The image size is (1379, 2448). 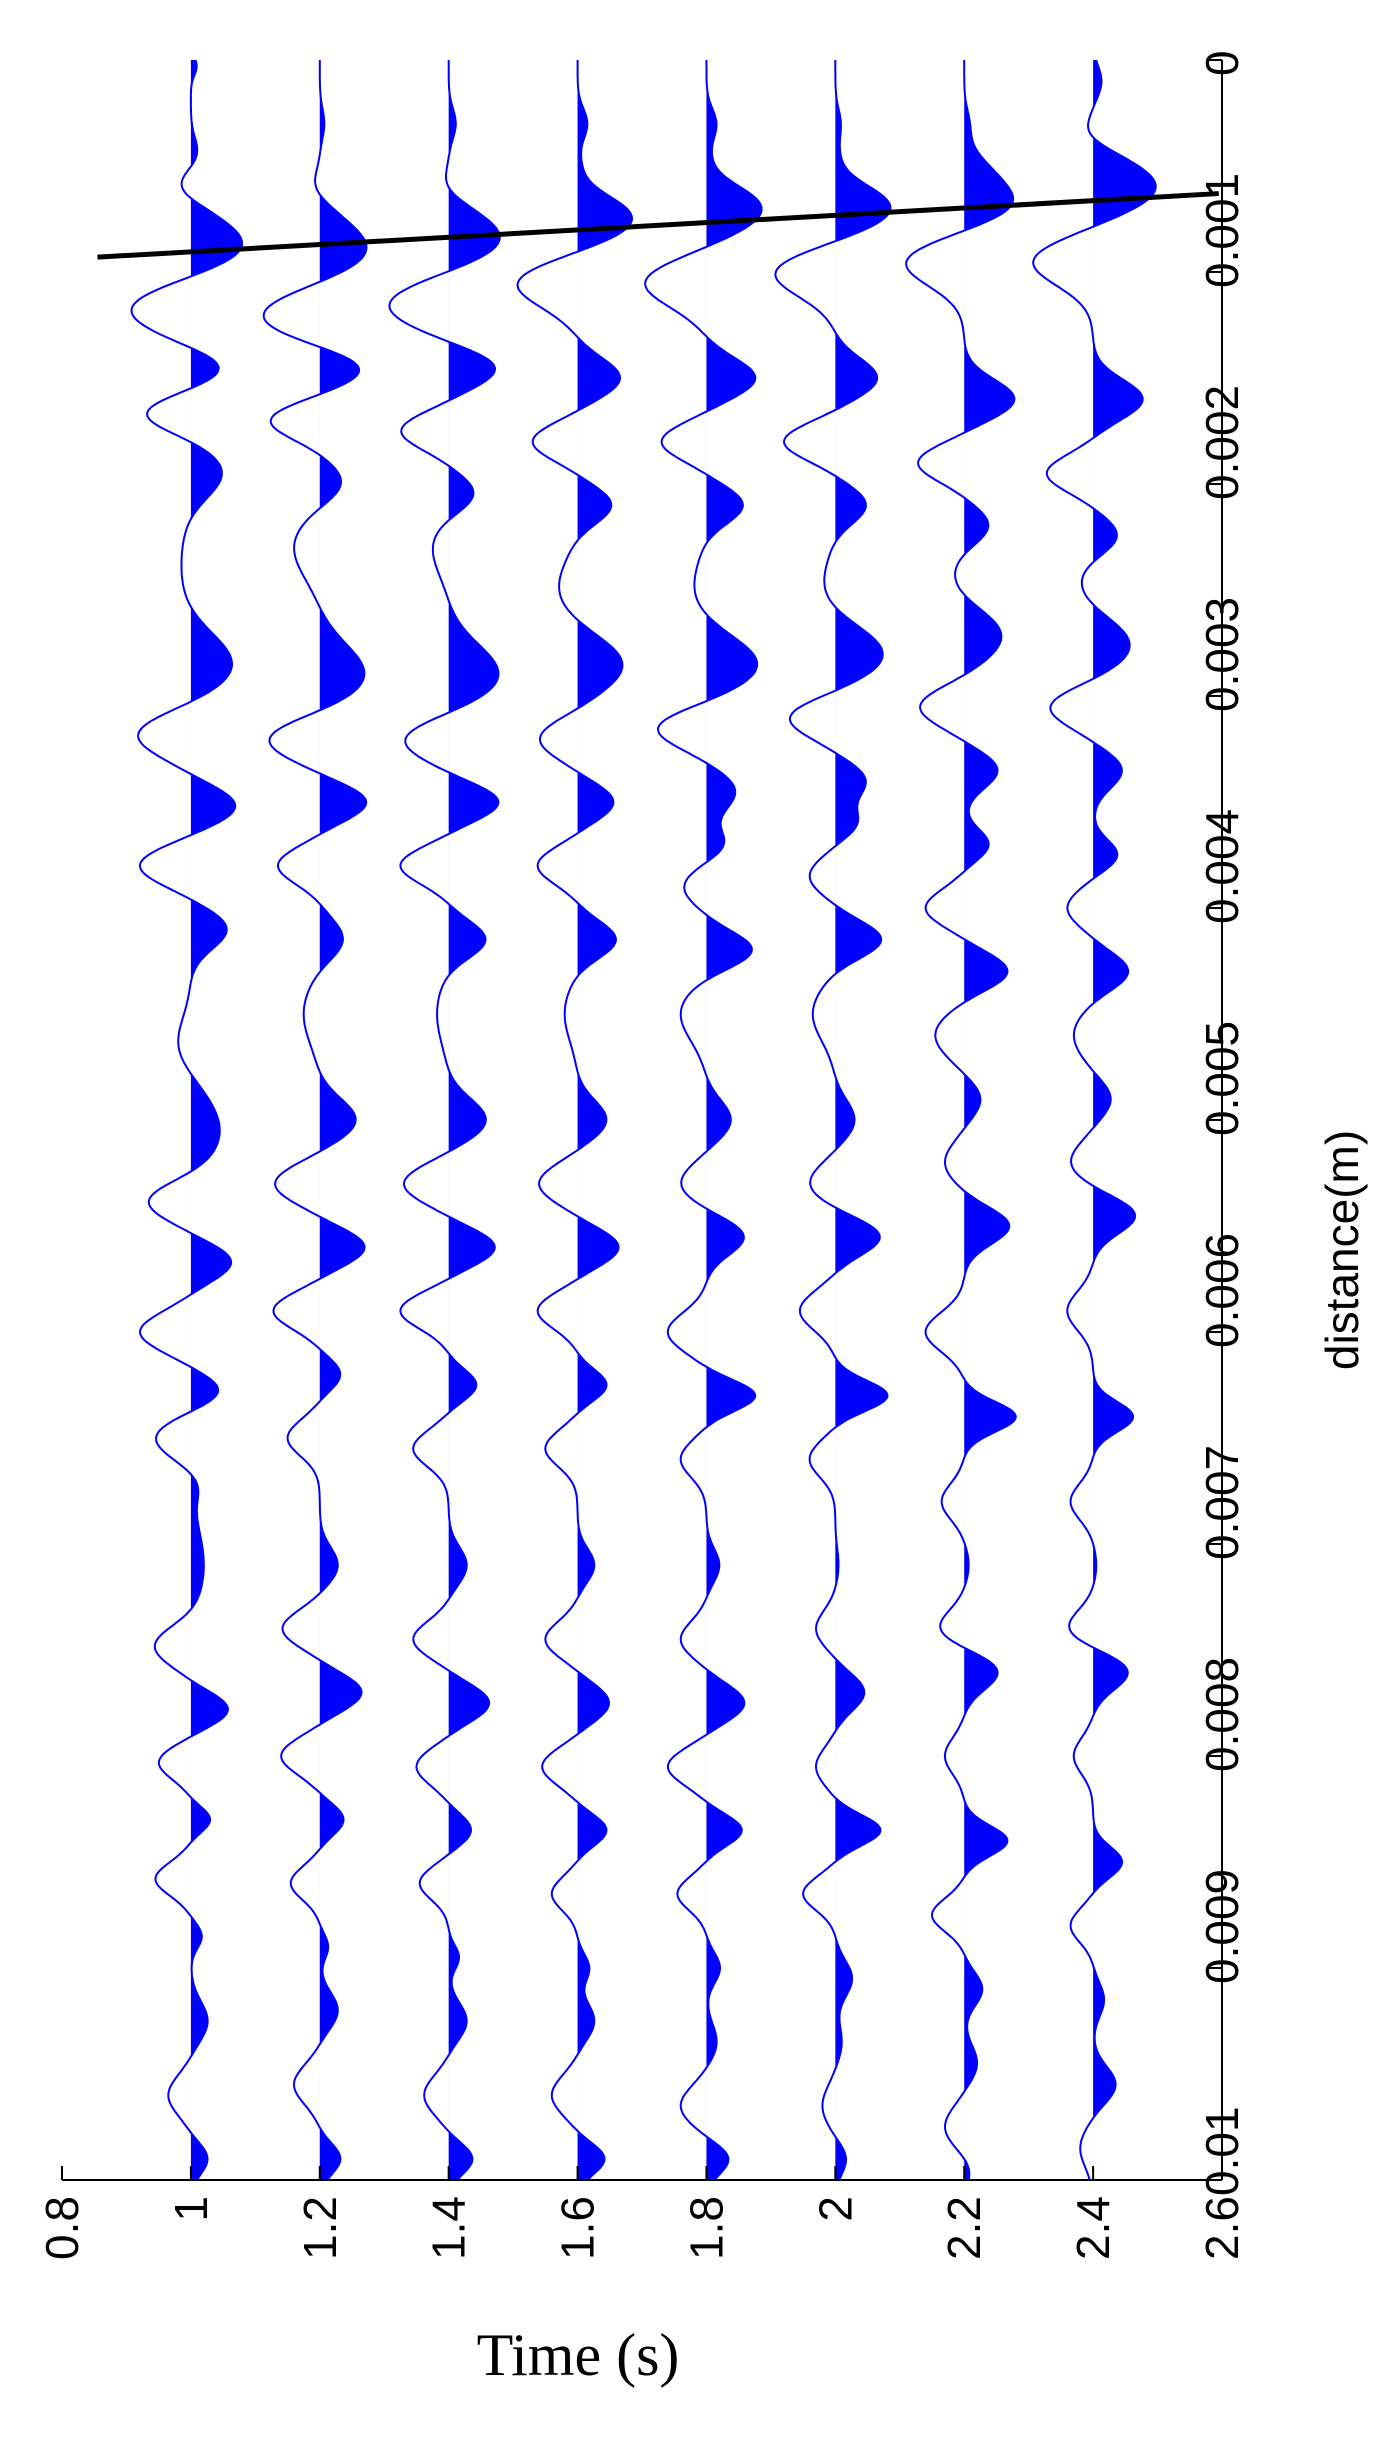 What do you see at coordinates (964, 2228) in the screenshot?
I see `distance-tick-label: 2.2` at bounding box center [964, 2228].